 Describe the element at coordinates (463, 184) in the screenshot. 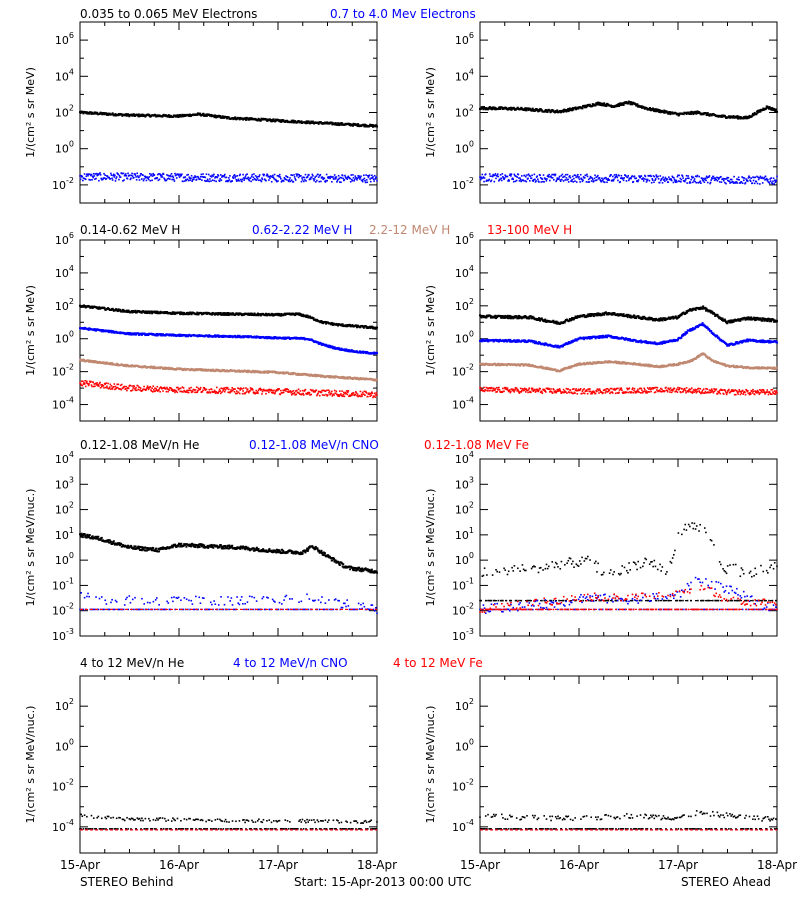

I see `y-tick-label: 10-2` at that location.